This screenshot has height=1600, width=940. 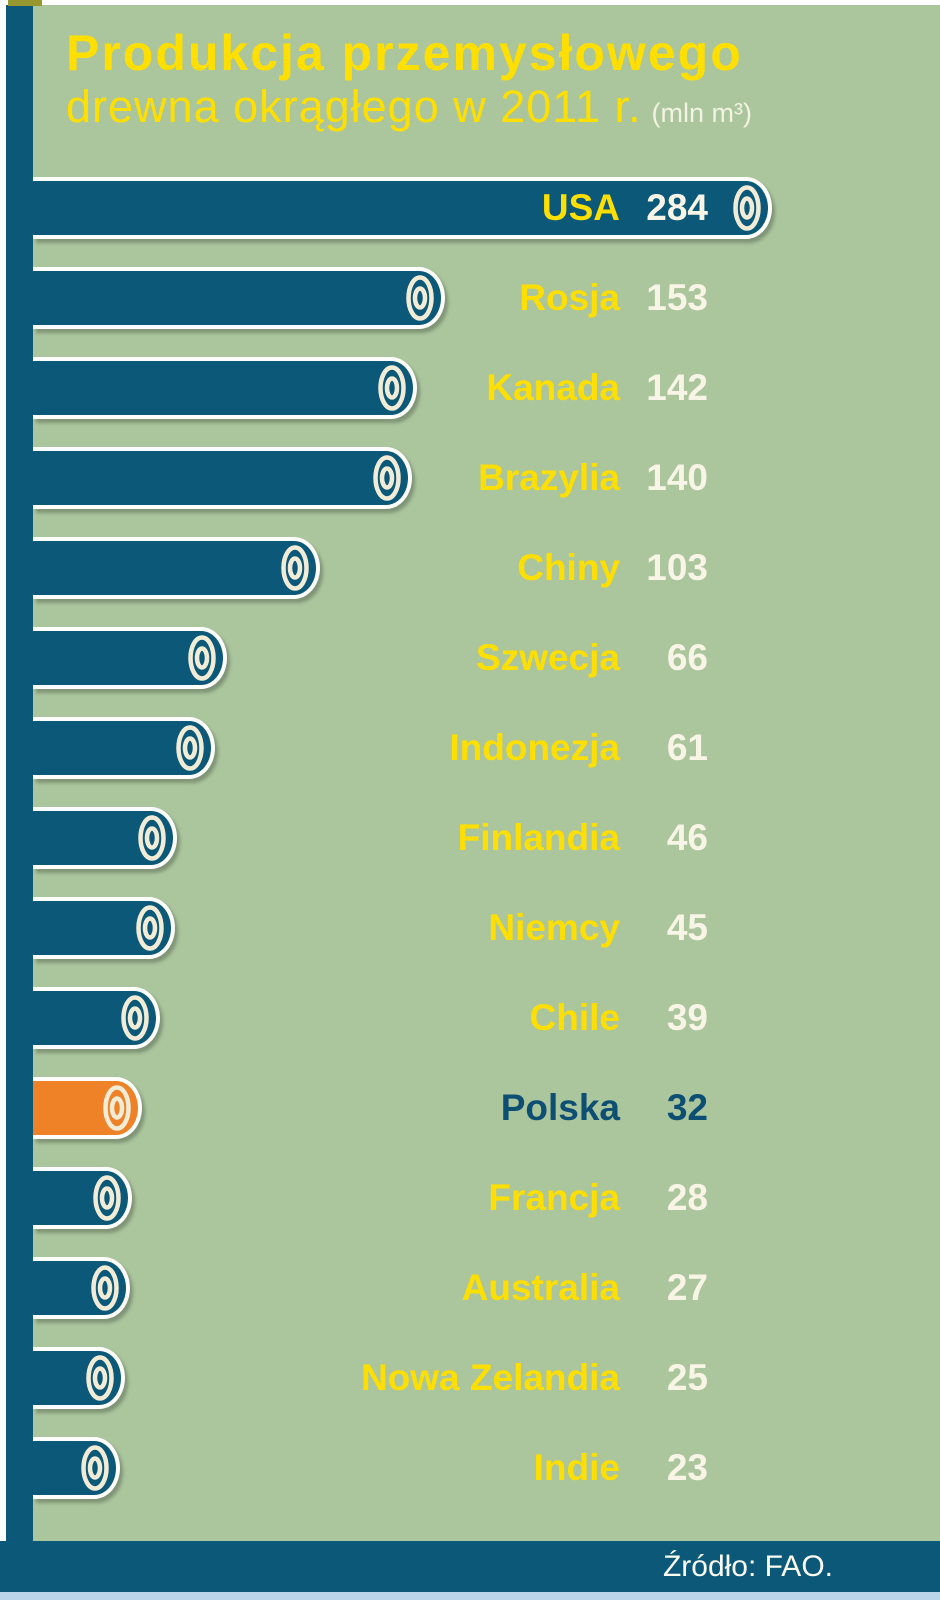 What do you see at coordinates (534, 747) in the screenshot?
I see `country-label: Indonezja` at bounding box center [534, 747].